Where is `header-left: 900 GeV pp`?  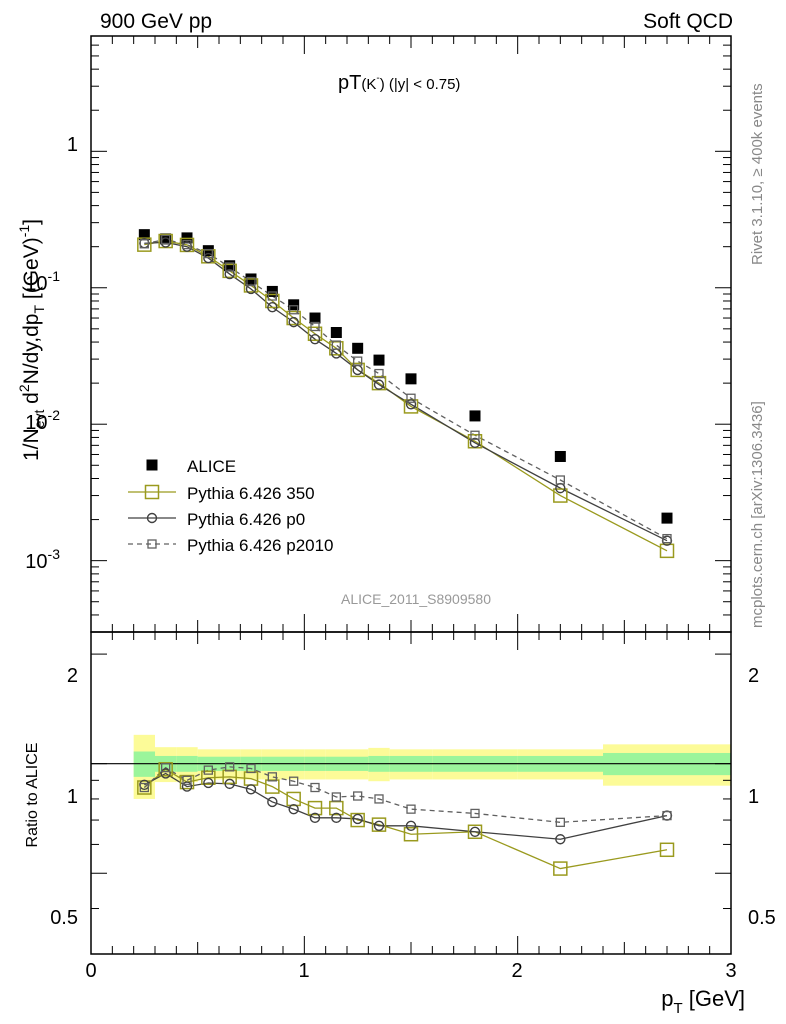 header-left: 900 GeV pp is located at coordinates (156, 21).